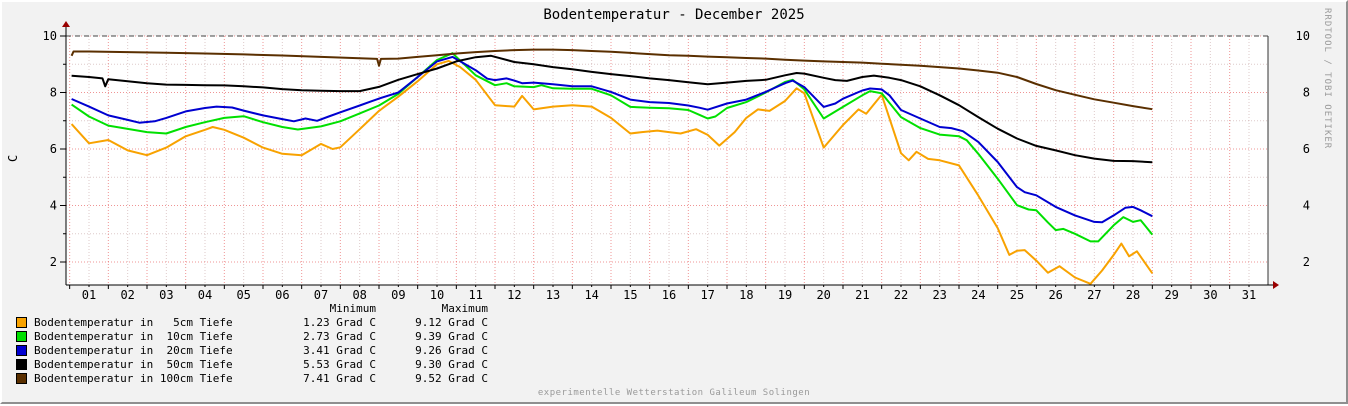 This screenshot has height=406, width=1348. What do you see at coordinates (166, 295) in the screenshot?
I see `tick-label: 03` at bounding box center [166, 295].